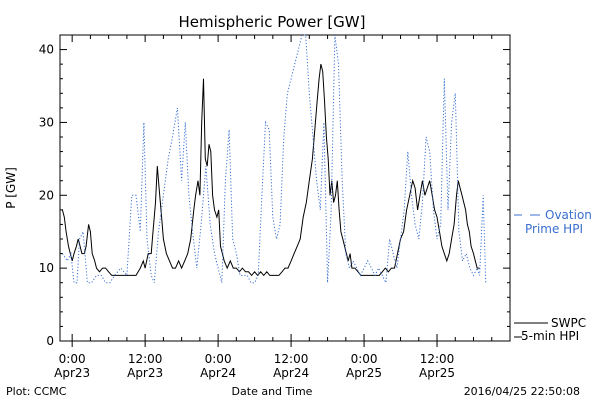 The width and height of the screenshot is (600, 400). What do you see at coordinates (272, 22) in the screenshot?
I see `chart-title: Hemispheric Power [GW]` at bounding box center [272, 22].